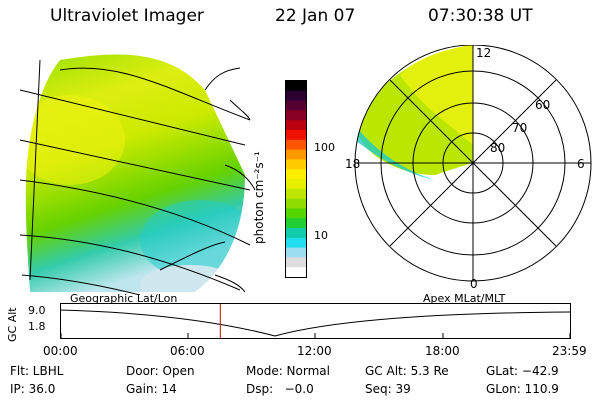  Describe the element at coordinates (543, 105) in the screenshot. I see `mlat-label-60: 60` at that location.